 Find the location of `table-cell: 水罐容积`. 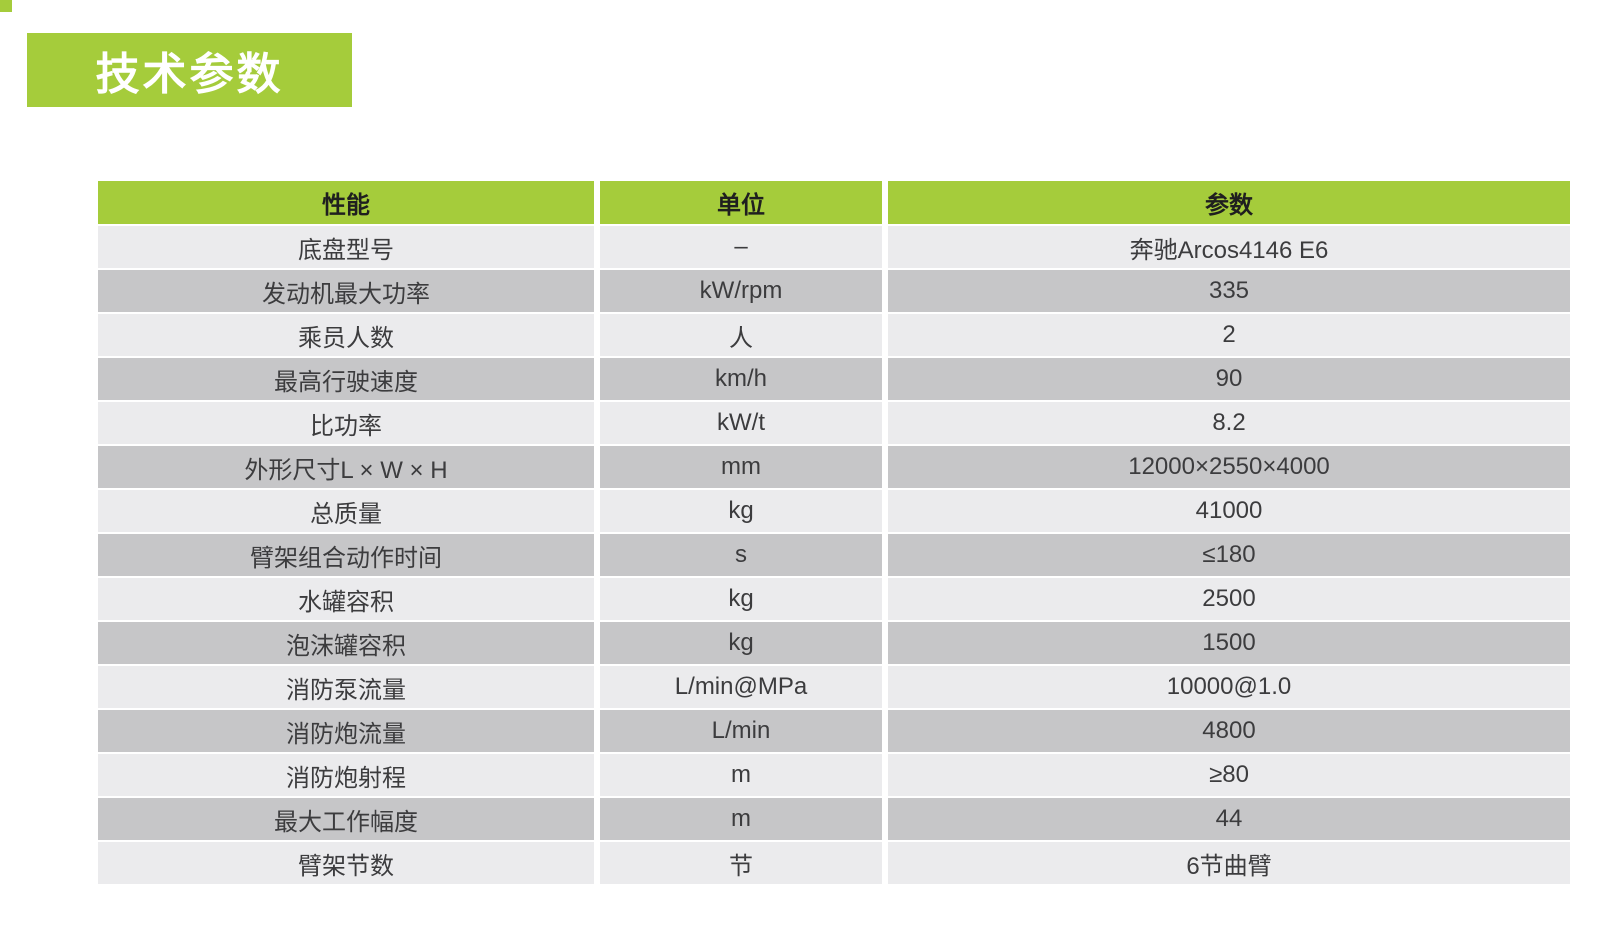

table-cell: 水罐容积 is located at coordinates (346, 599).